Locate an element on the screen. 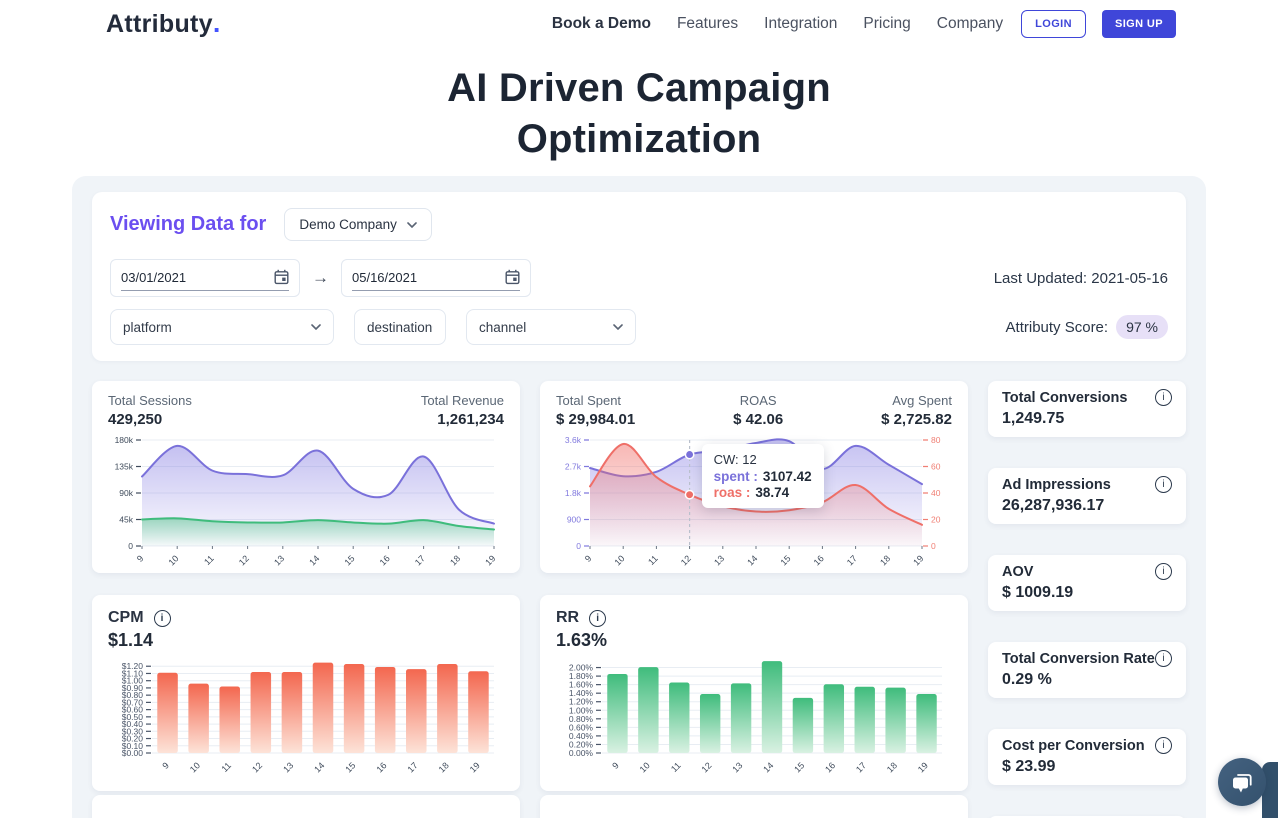 Image resolution: width=1278 pixels, height=818 pixels. total-revenue-metric: Total Revenue 1,261,234 is located at coordinates (462, 410).